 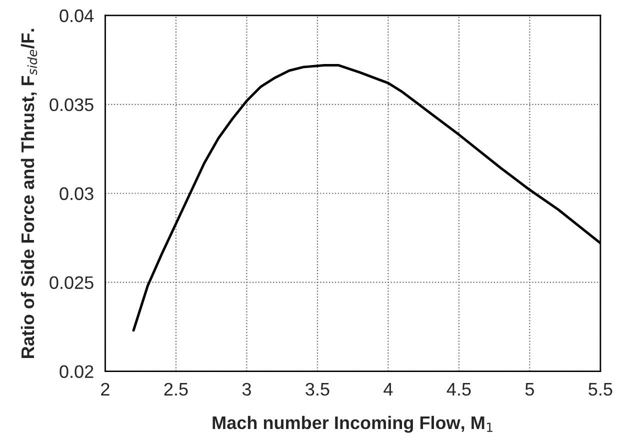 What do you see at coordinates (72, 105) in the screenshot?
I see `y-tick-label: 0.035` at bounding box center [72, 105].